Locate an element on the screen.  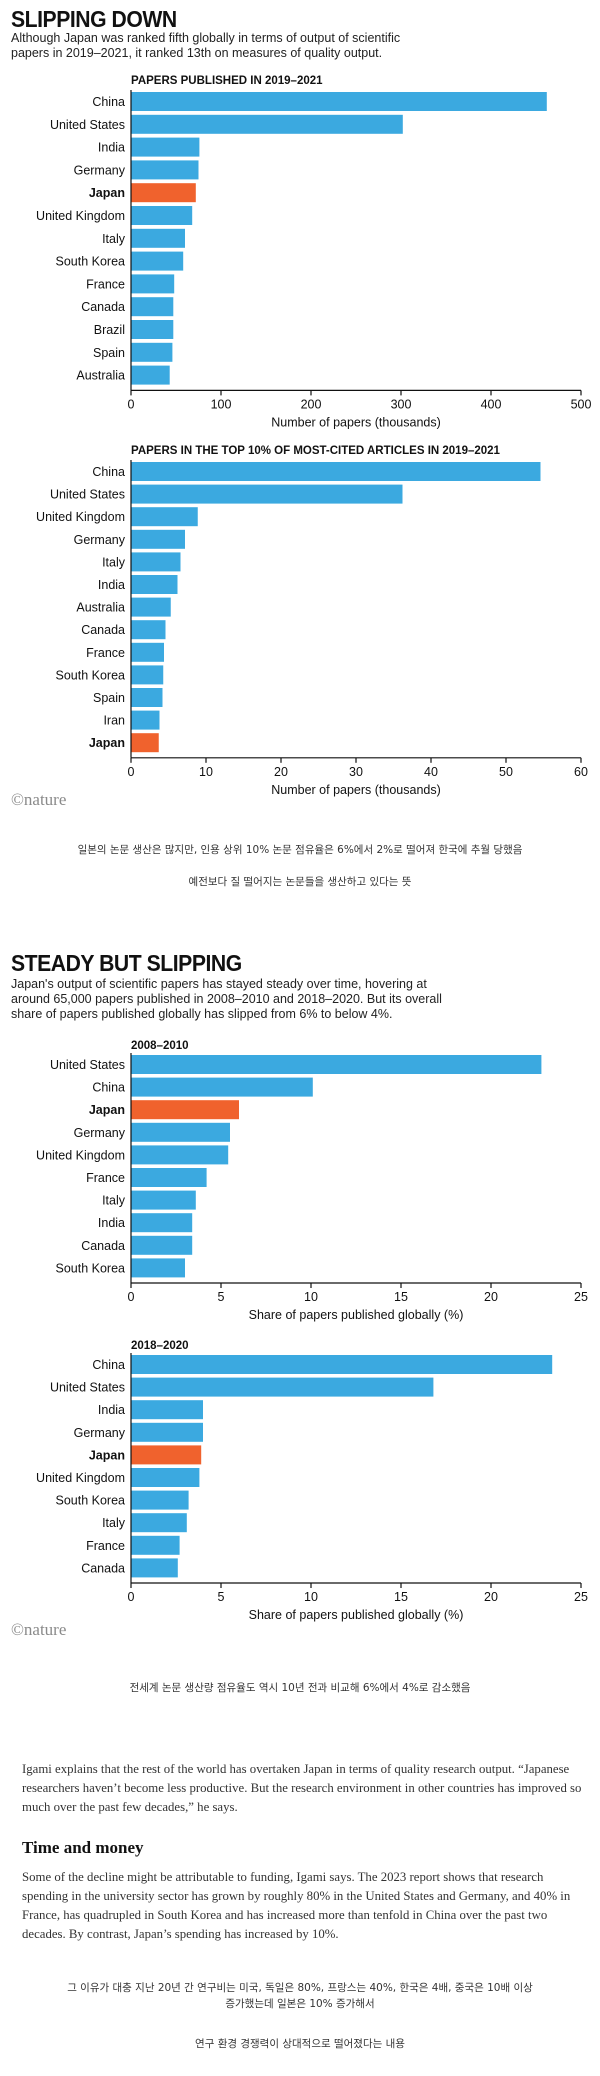
x-tick-label: 60 is located at coordinates (581, 772).